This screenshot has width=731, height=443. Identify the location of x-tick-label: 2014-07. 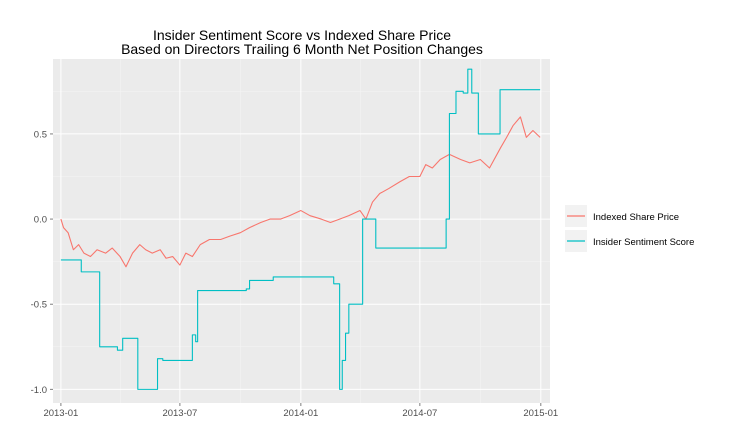
(419, 413).